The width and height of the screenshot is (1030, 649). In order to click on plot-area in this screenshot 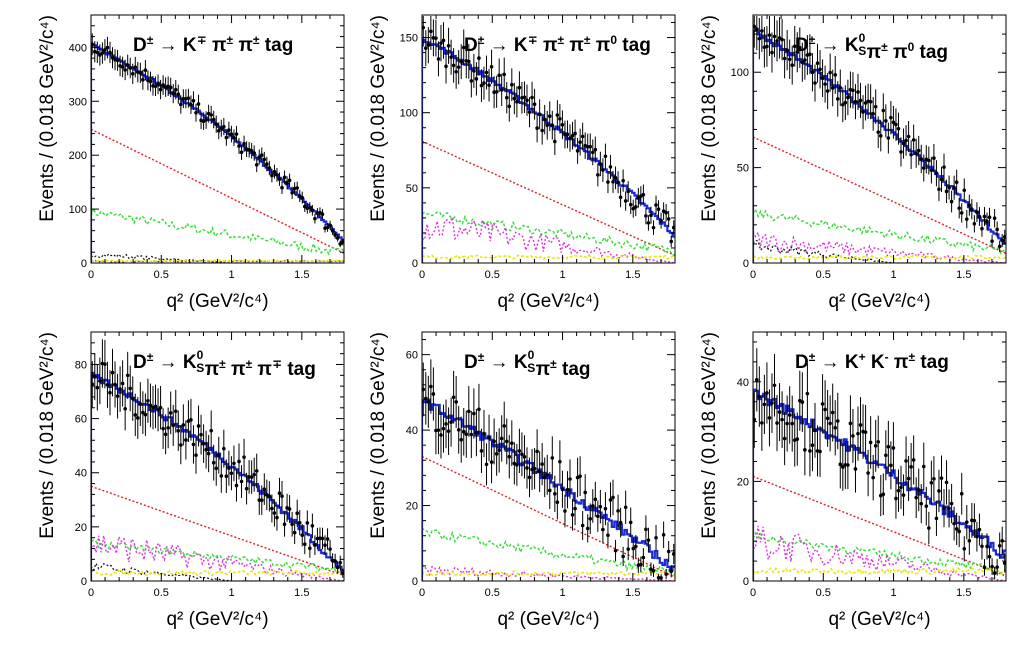, I will do `click(879, 139)`.